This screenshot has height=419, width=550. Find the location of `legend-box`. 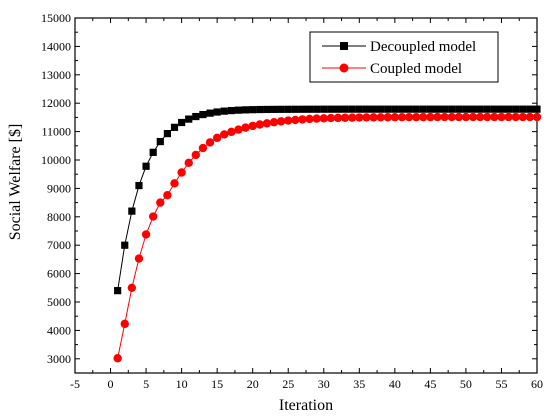

legend-box is located at coordinates (404, 57).